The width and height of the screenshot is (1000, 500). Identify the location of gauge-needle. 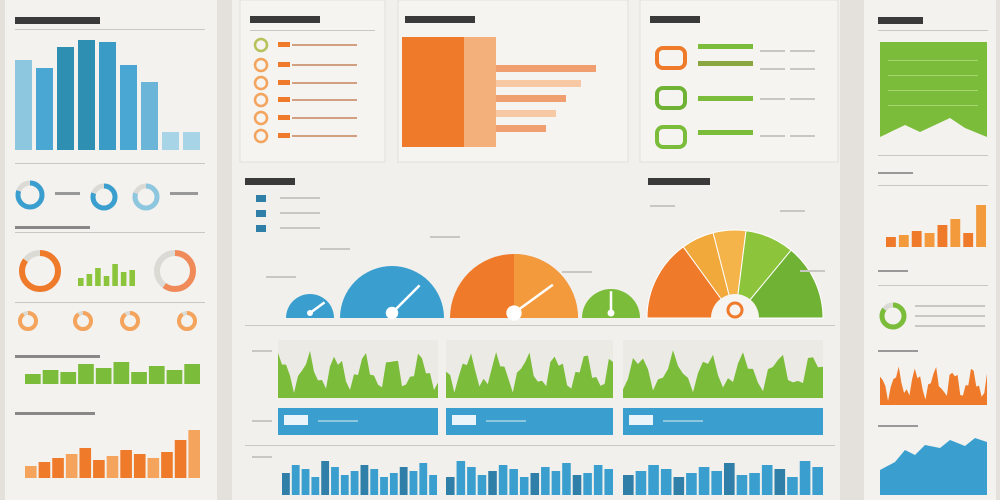
(406, 299).